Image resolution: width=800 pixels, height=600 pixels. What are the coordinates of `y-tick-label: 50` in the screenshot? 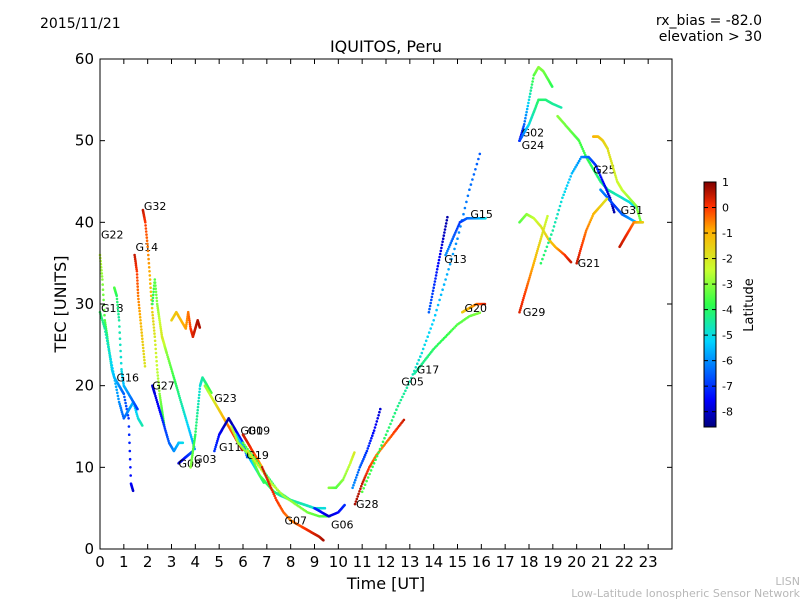 It's located at (84, 141).